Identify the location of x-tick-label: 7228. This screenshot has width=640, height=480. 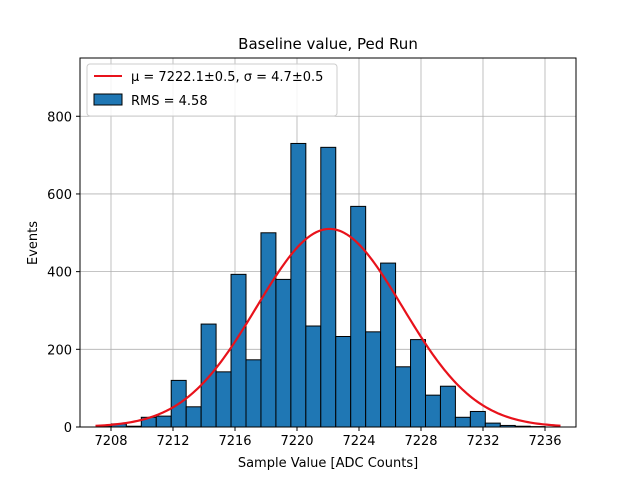
(420, 441).